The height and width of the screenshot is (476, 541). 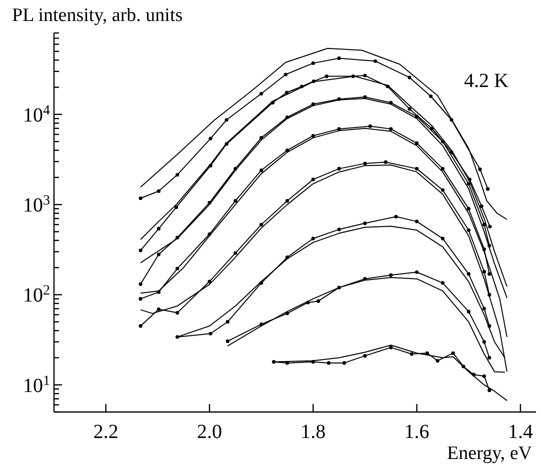 I want to click on y-axis-title: PL intensity, arb. units, so click(x=97, y=15).